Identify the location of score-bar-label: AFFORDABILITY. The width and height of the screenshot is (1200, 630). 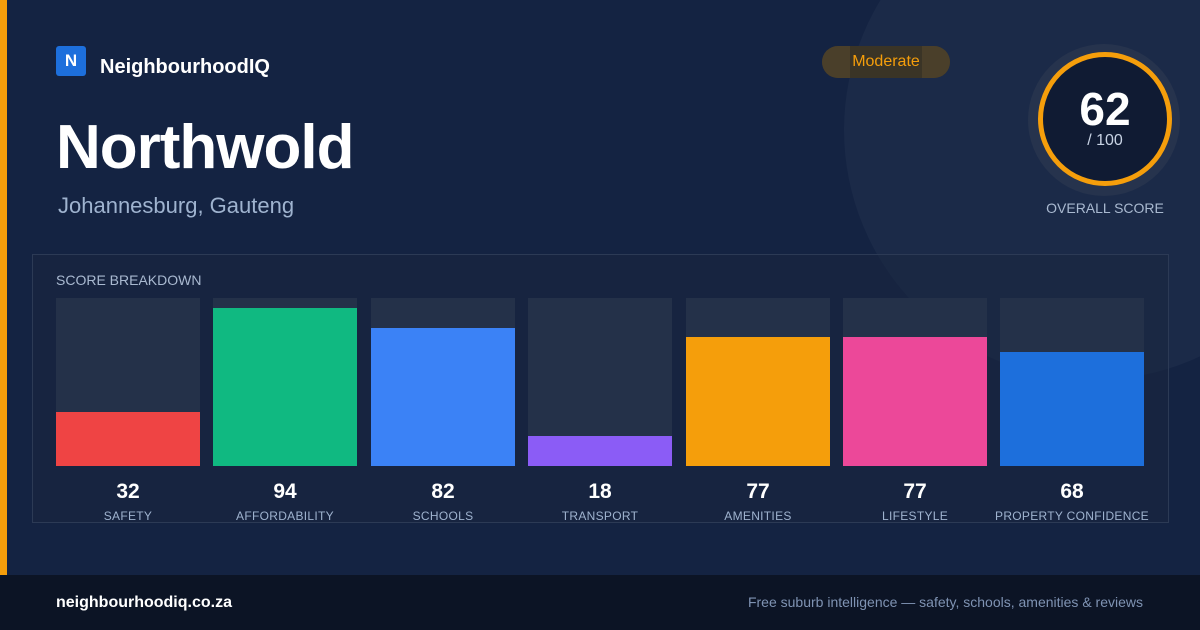
(285, 516).